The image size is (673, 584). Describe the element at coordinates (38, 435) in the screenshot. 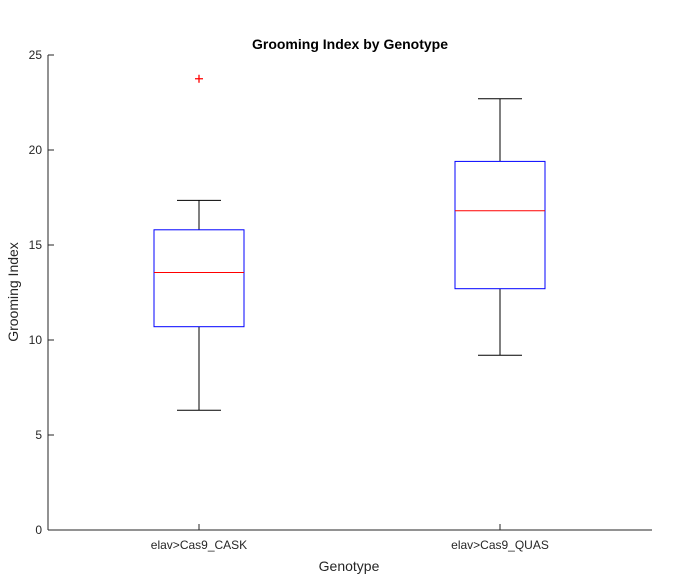

I see `y-tick-label: 5` at that location.